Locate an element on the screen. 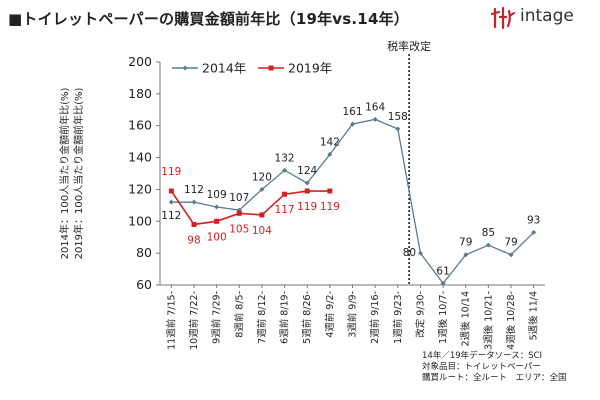 The height and width of the screenshot is (400, 600). series-2014-label: 124 is located at coordinates (307, 171).